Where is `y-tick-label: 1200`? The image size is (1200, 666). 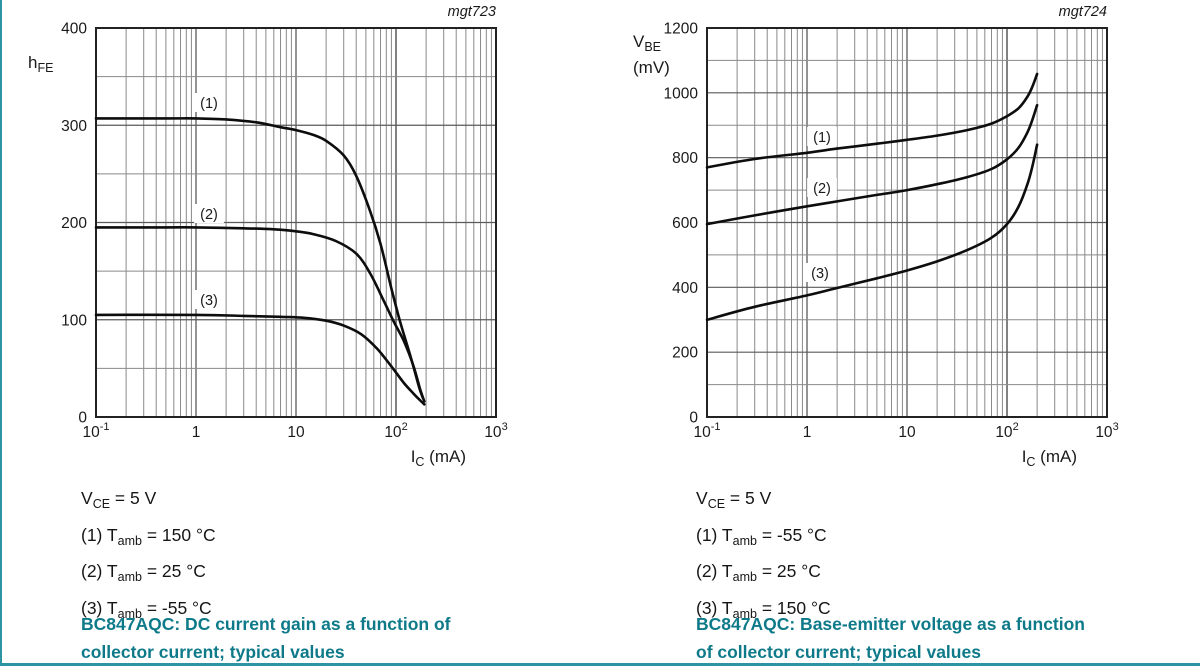 y-tick-label: 1200 is located at coordinates (681, 29).